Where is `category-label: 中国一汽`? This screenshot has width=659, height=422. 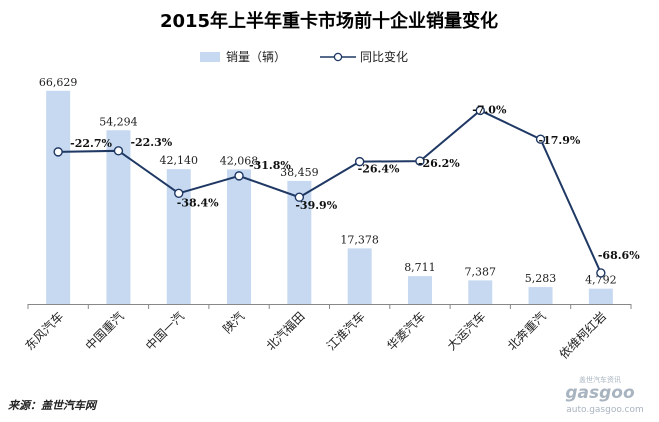 category-label: 中国一汽 is located at coordinates (164, 331).